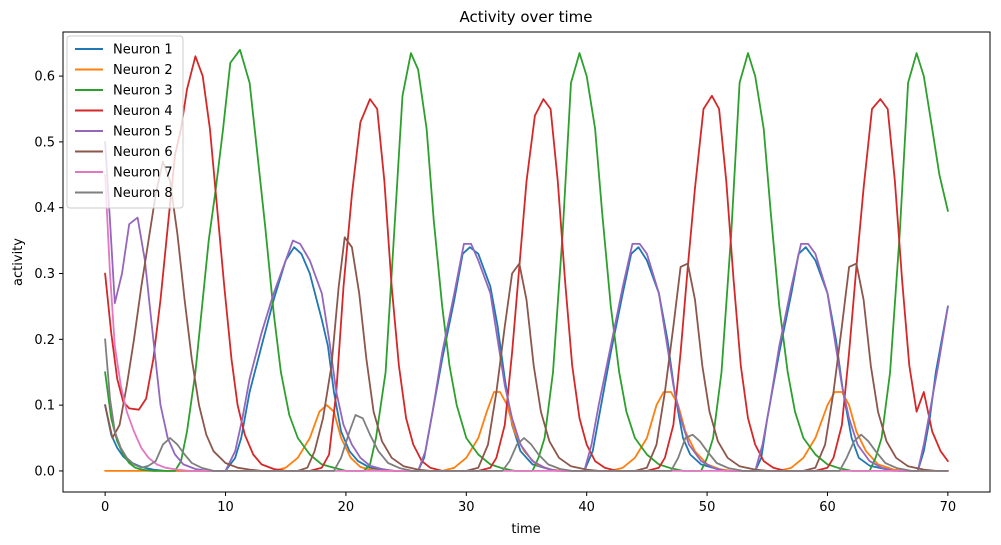 This screenshot has width=1001, height=545. Describe the element at coordinates (143, 91) in the screenshot. I see `legend-label: Neuron 3` at that location.